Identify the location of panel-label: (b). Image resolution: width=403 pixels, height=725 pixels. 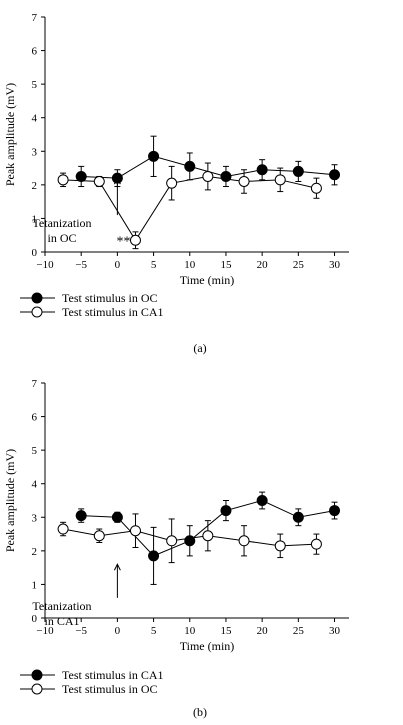
(200, 712).